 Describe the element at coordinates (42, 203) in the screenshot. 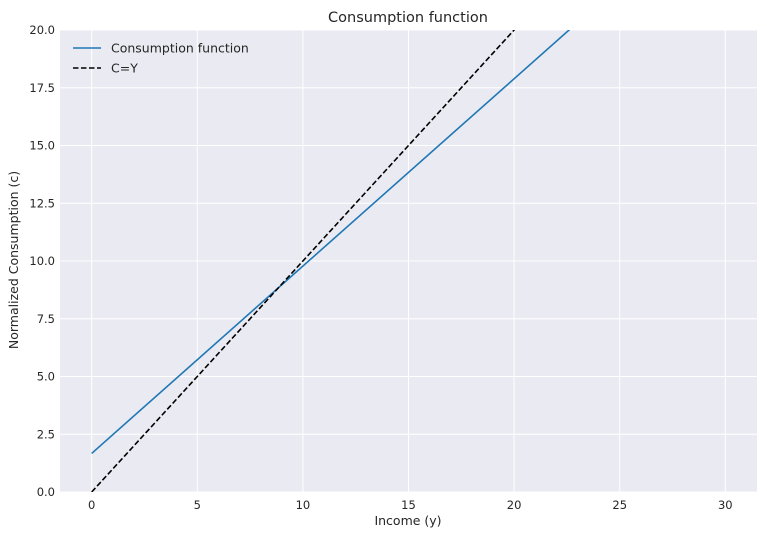

I see `y-tick-label: 12.5` at that location.